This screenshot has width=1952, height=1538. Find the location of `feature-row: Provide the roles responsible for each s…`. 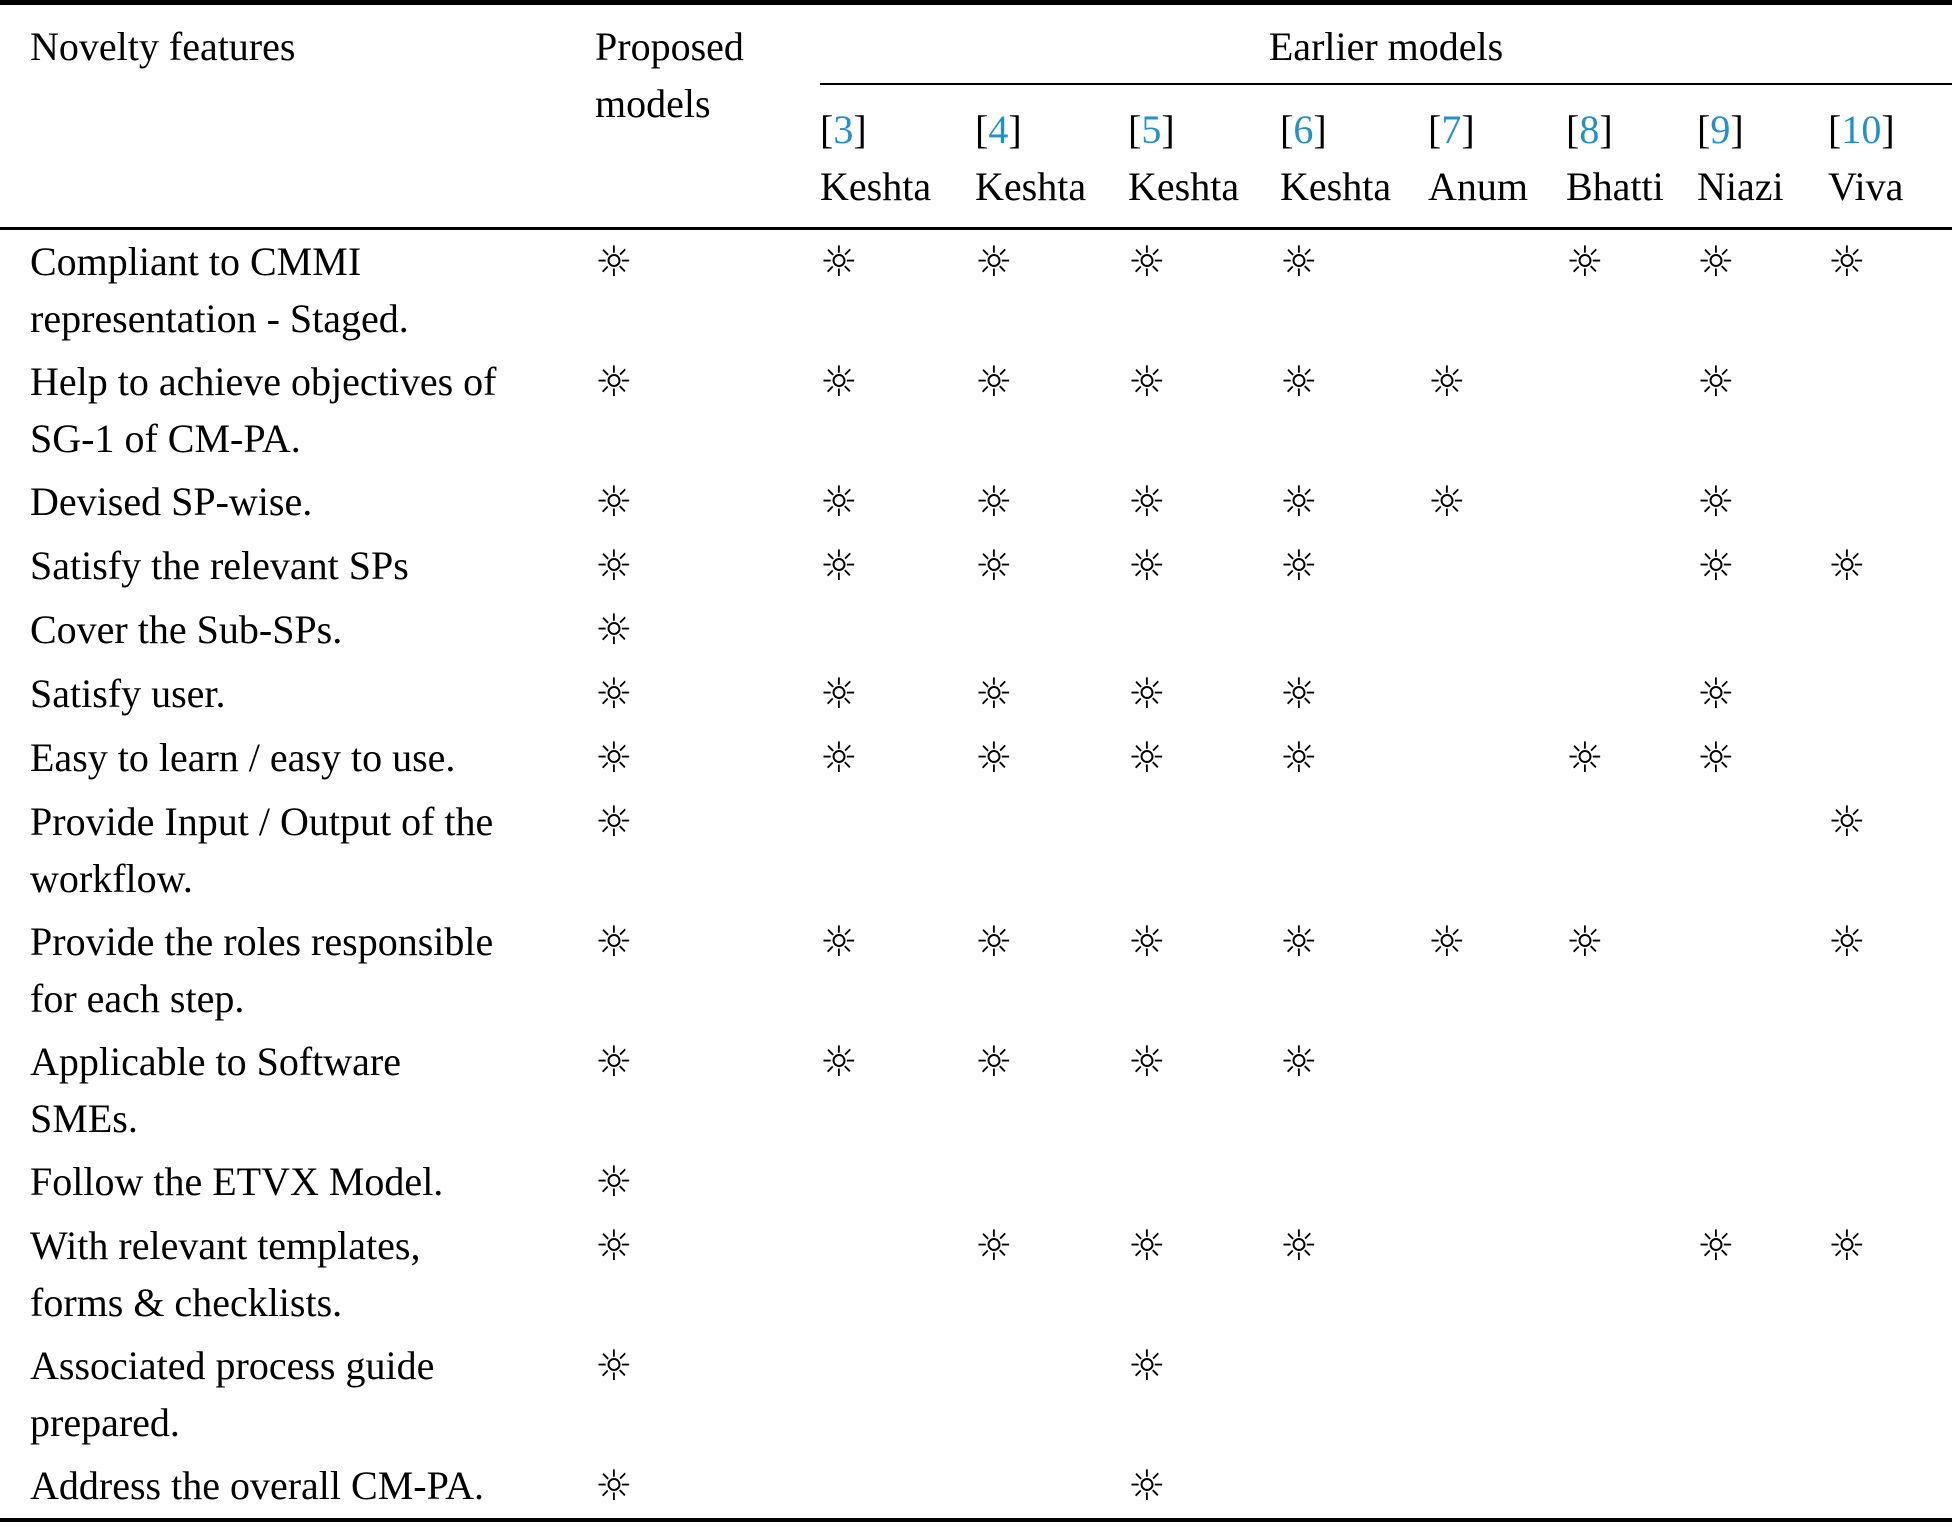

feature-row: Provide the roles responsible for each s… is located at coordinates (976, 970).